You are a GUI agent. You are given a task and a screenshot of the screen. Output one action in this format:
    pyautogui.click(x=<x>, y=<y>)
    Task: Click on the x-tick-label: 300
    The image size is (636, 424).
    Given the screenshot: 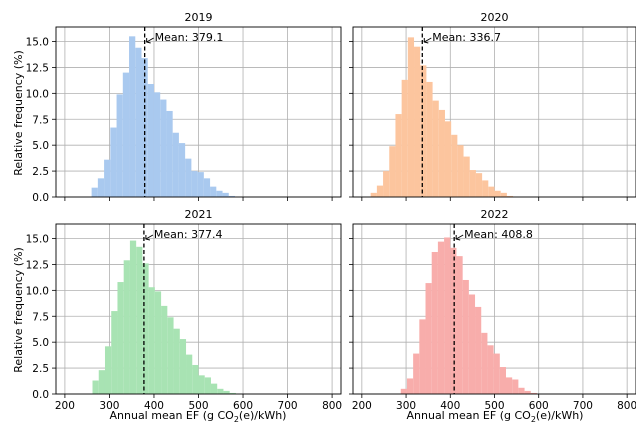 What is the action you would take?
    pyautogui.click(x=109, y=406)
    